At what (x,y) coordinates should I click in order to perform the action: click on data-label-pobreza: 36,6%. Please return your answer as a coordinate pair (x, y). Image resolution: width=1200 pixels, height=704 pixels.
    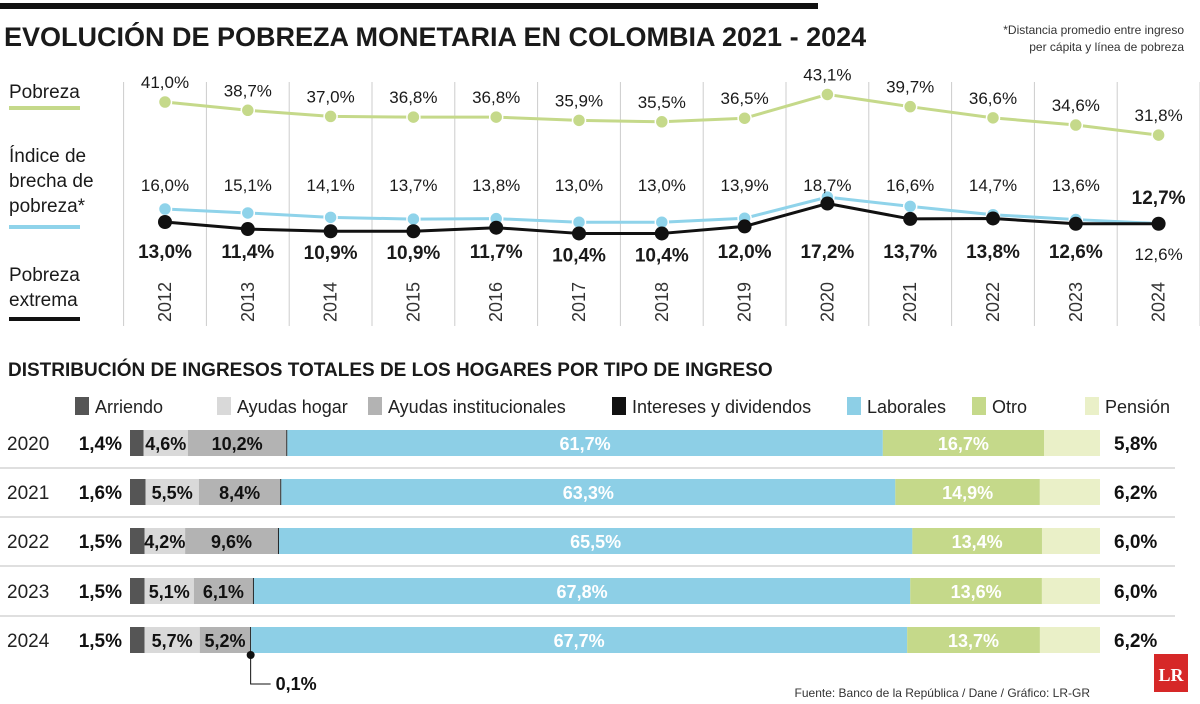
    Looking at the image, I should click on (993, 98).